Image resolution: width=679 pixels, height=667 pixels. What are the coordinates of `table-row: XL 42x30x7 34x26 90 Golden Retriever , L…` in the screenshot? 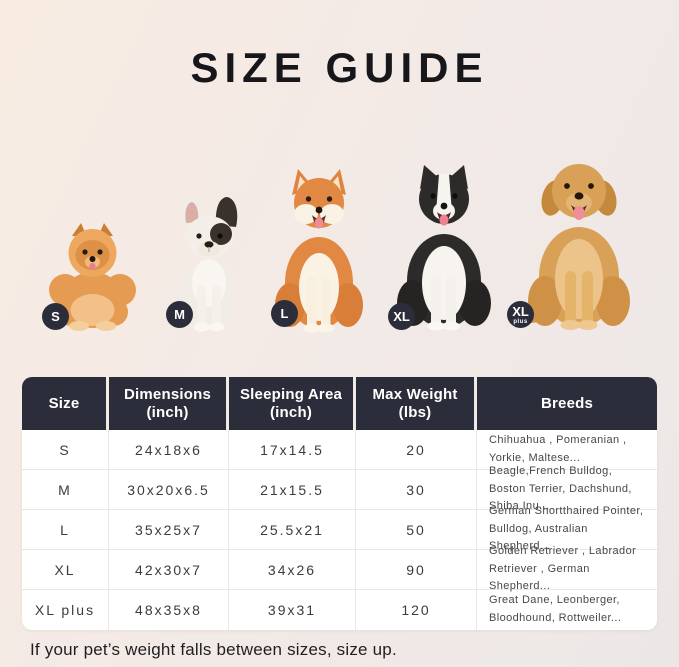 It's located at (339, 569).